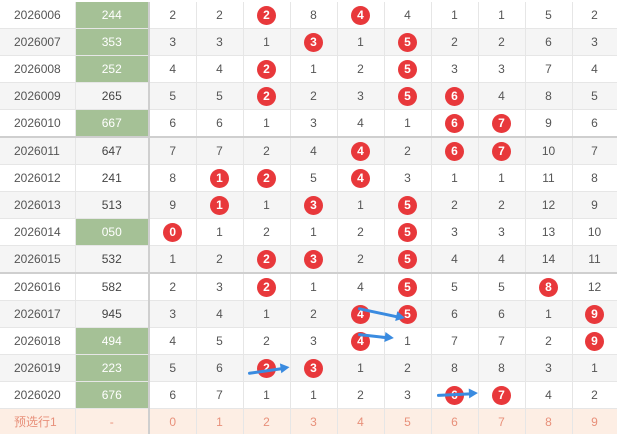  What do you see at coordinates (266, 421) in the screenshot?
I see `footer-digit: 2` at bounding box center [266, 421].